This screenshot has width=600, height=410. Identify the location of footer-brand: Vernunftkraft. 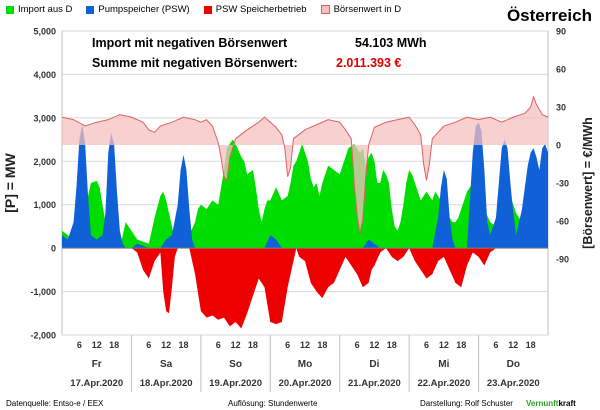
(551, 403).